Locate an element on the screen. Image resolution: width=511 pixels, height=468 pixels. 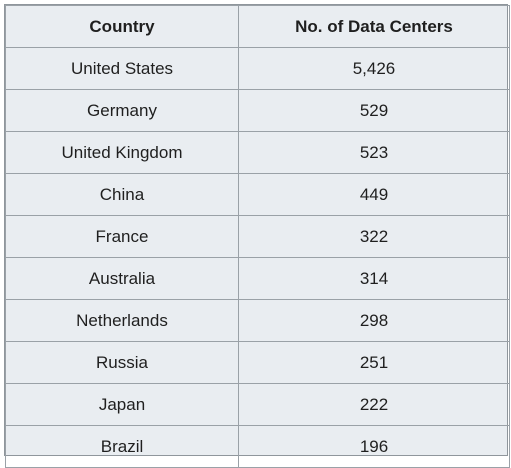
data-centers-cell: 322 is located at coordinates (374, 236).